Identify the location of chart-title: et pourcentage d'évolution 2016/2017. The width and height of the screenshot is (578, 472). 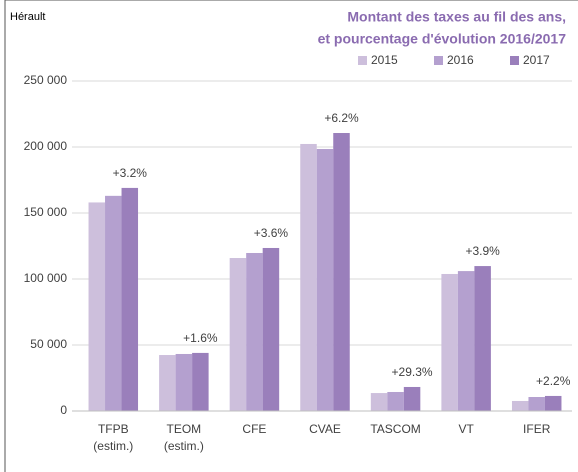
(442, 39).